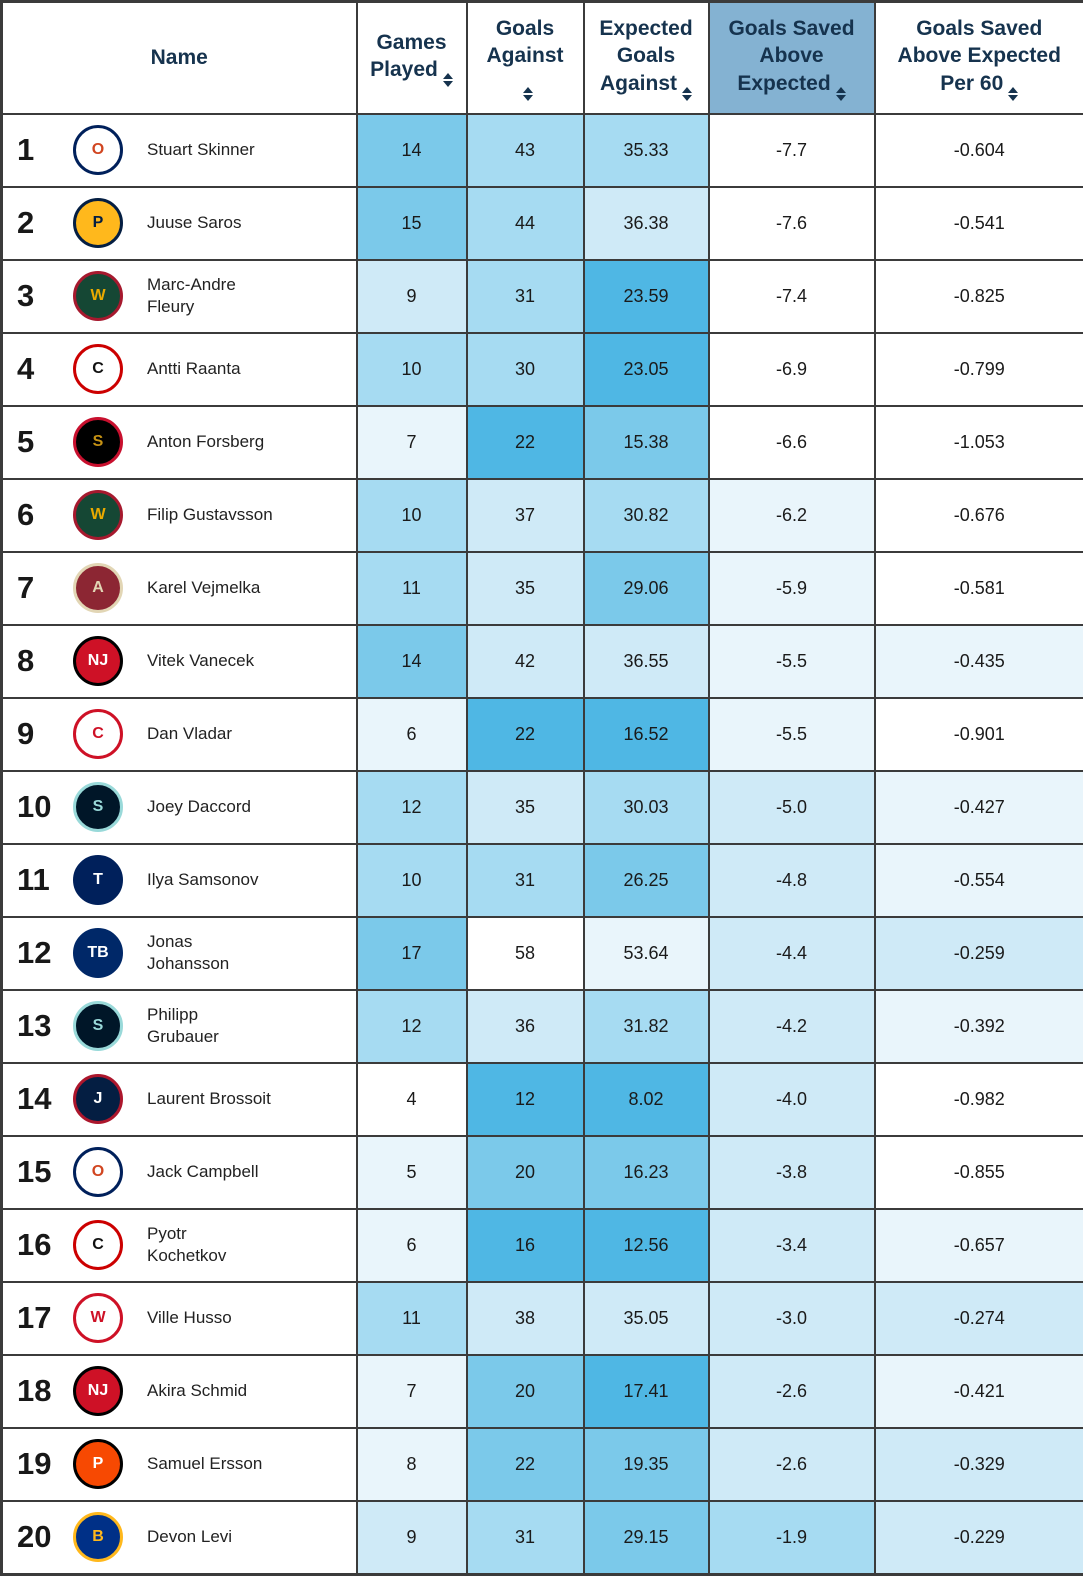 The image size is (1083, 1576). I want to click on table-row: 20 B Devon Levi 9 31 29.15 -1.9 -0.229, so click(542, 1538).